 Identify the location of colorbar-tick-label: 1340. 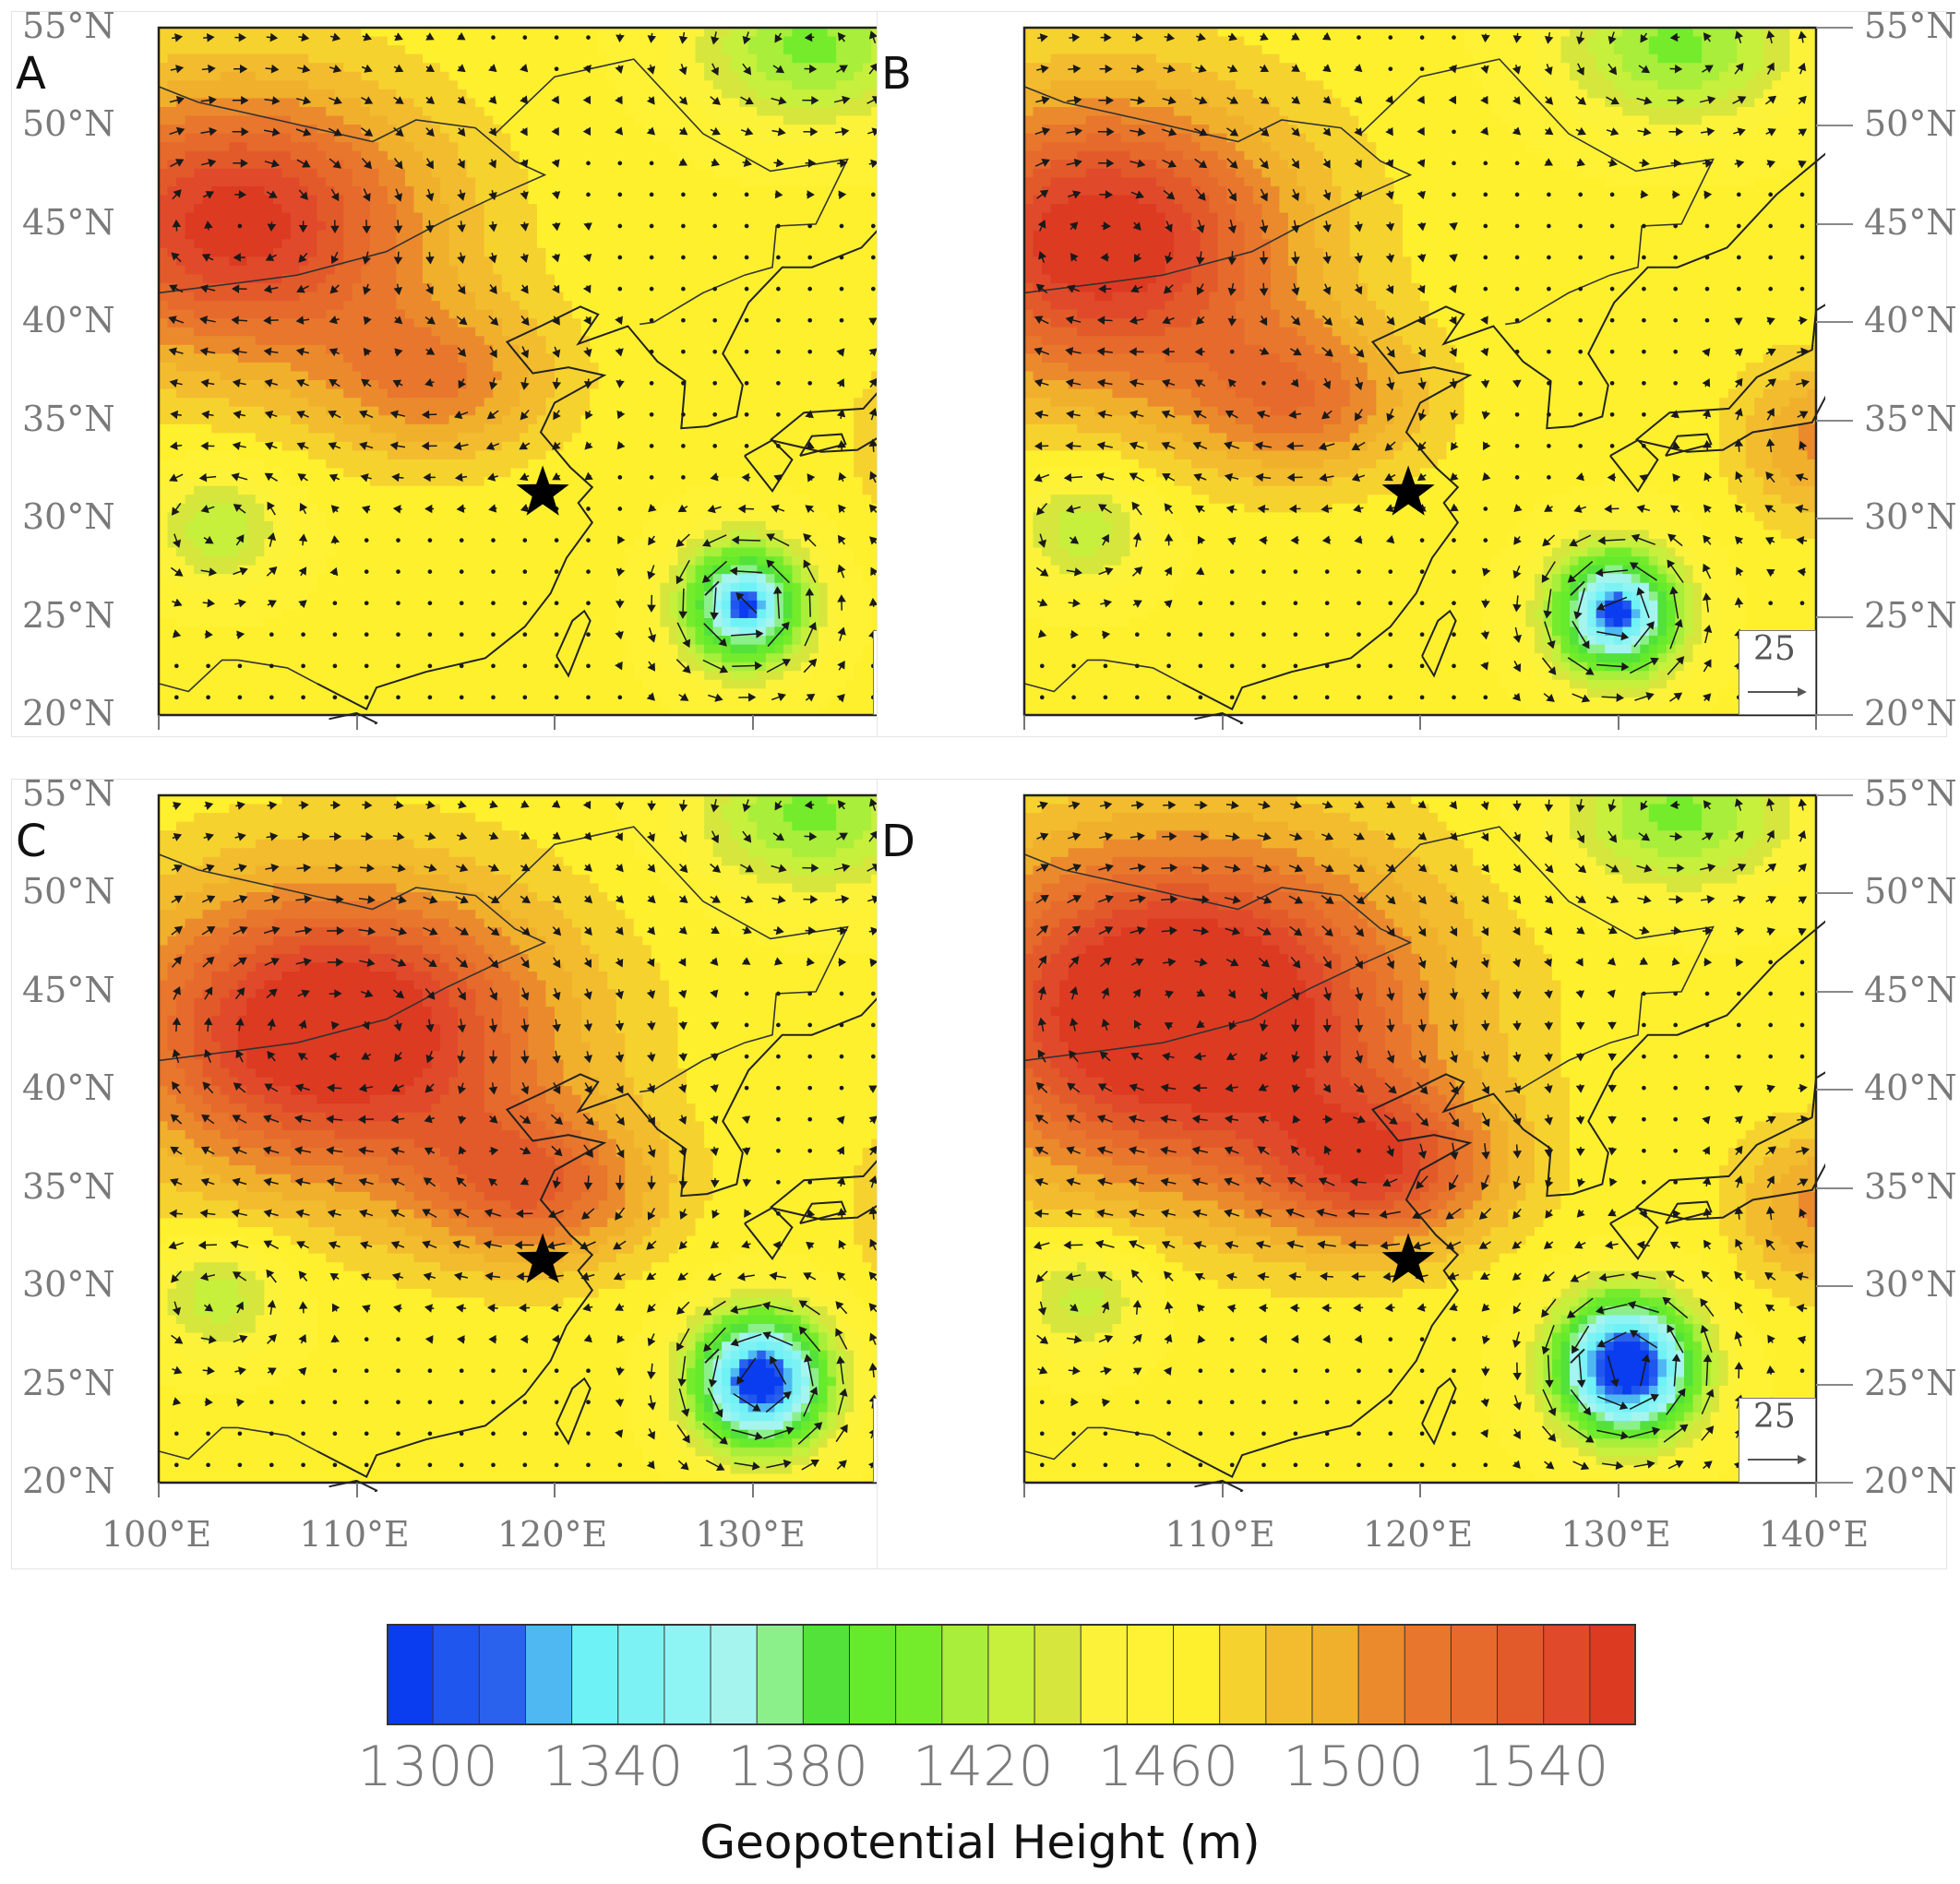
(613, 1767).